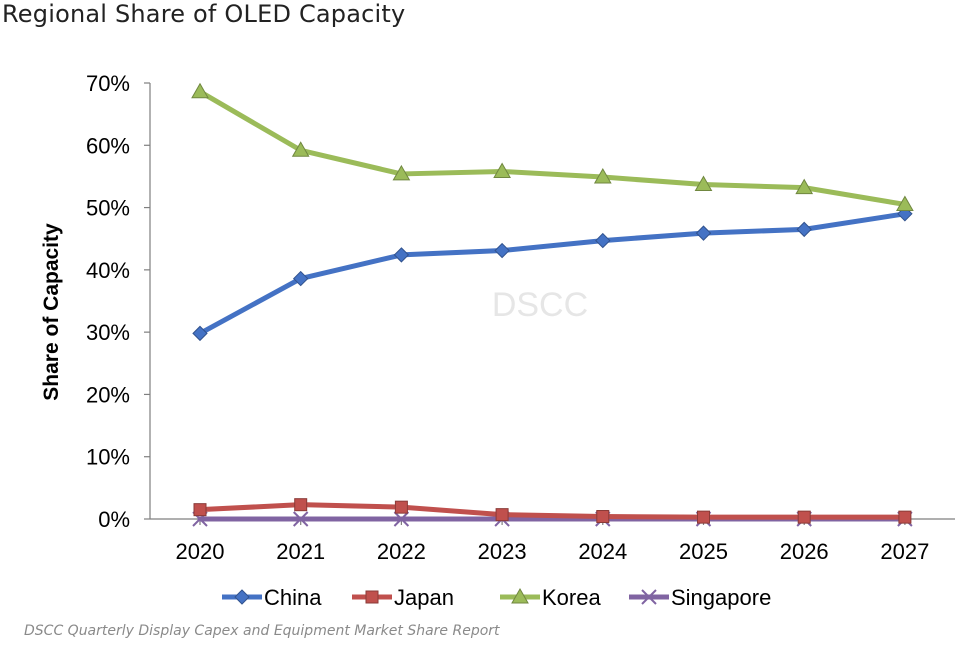  I want to click on legend-marker-japan, so click(372, 597).